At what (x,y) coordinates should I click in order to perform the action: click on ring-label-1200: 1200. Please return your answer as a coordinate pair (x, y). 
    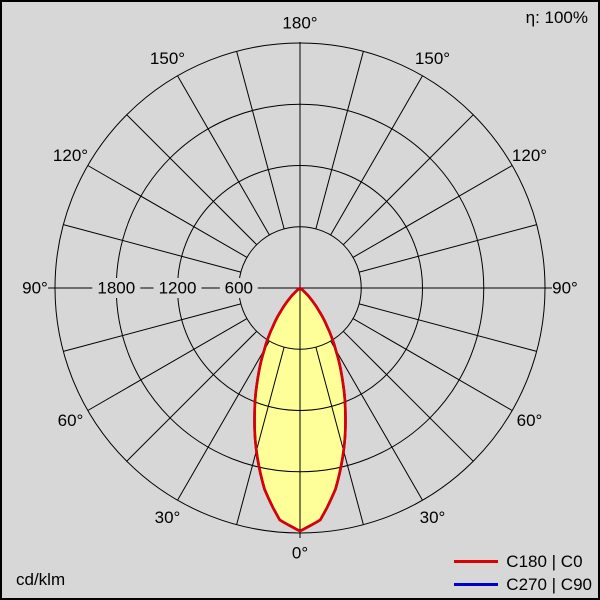
    Looking at the image, I should click on (178, 288).